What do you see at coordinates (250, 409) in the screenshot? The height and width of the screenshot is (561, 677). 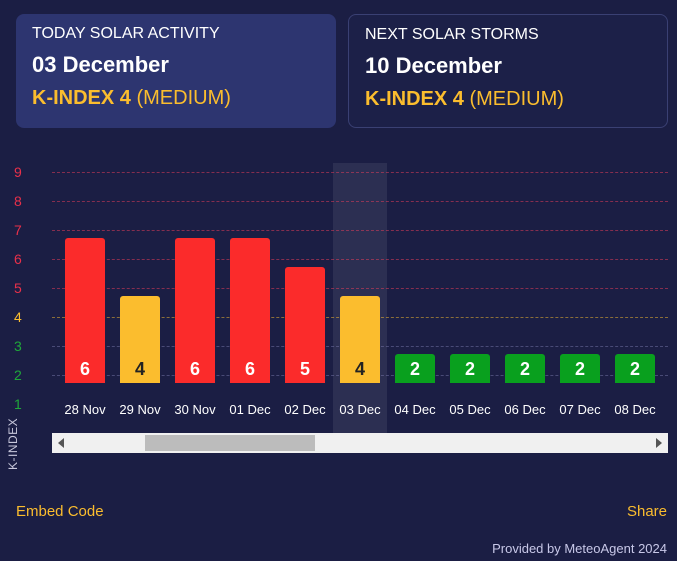 I see `x-tick-label: 01 Dec` at bounding box center [250, 409].